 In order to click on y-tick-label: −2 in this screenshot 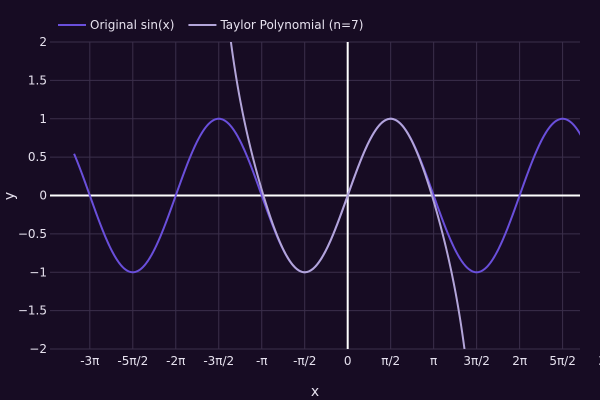, I will do `click(38, 349)`.